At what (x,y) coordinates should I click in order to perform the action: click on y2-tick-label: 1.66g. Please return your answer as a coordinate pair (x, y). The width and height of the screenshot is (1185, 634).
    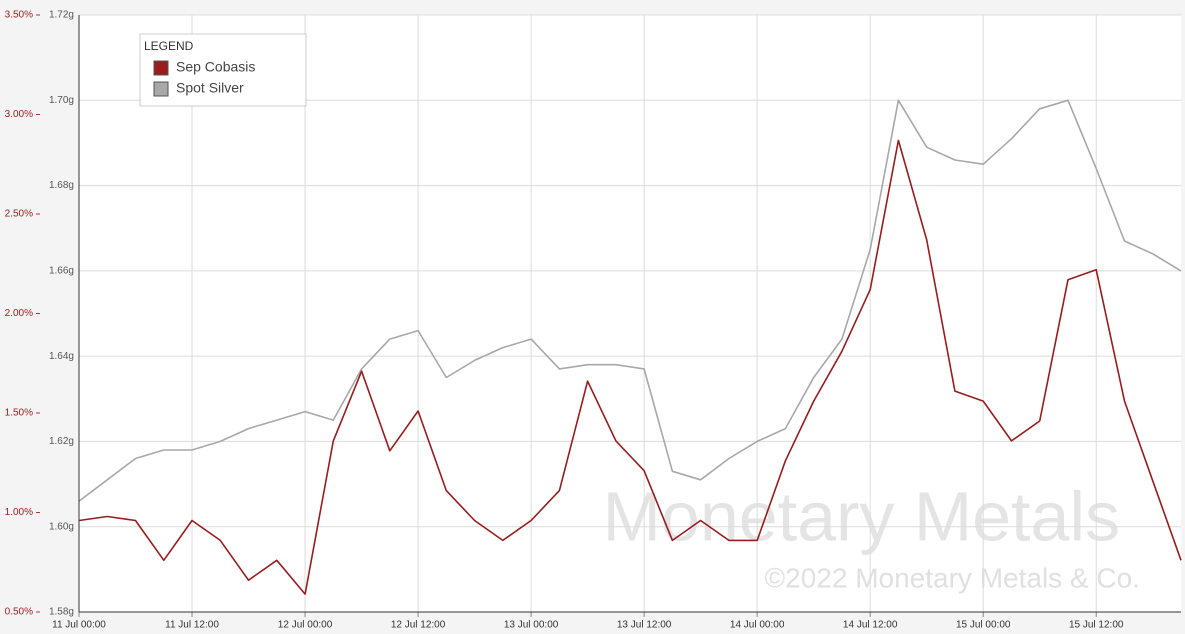
    Looking at the image, I should click on (61, 270).